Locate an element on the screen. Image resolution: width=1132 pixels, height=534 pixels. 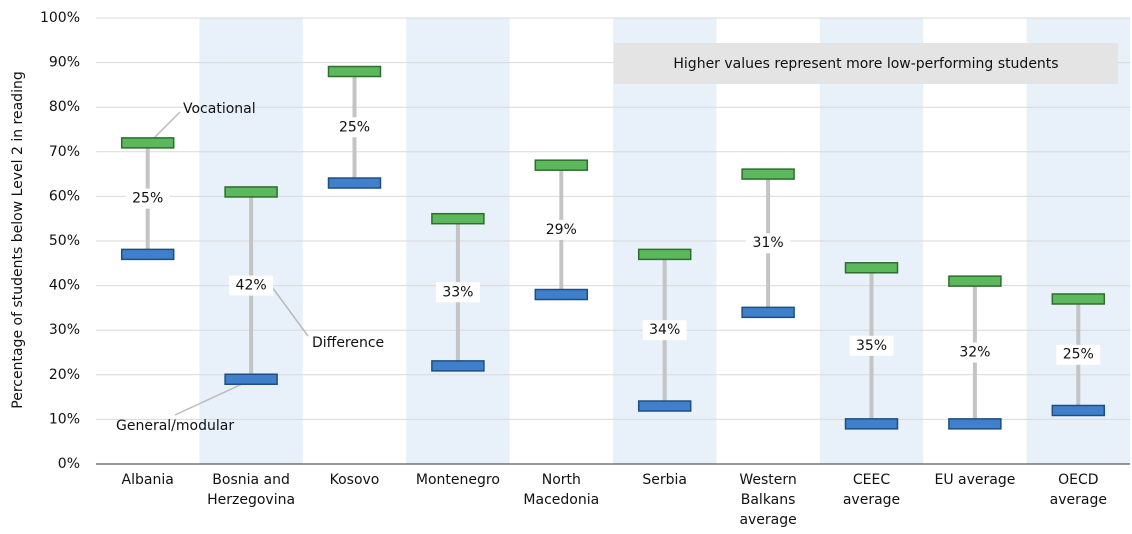
difference-label: 31% is located at coordinates (768, 243).